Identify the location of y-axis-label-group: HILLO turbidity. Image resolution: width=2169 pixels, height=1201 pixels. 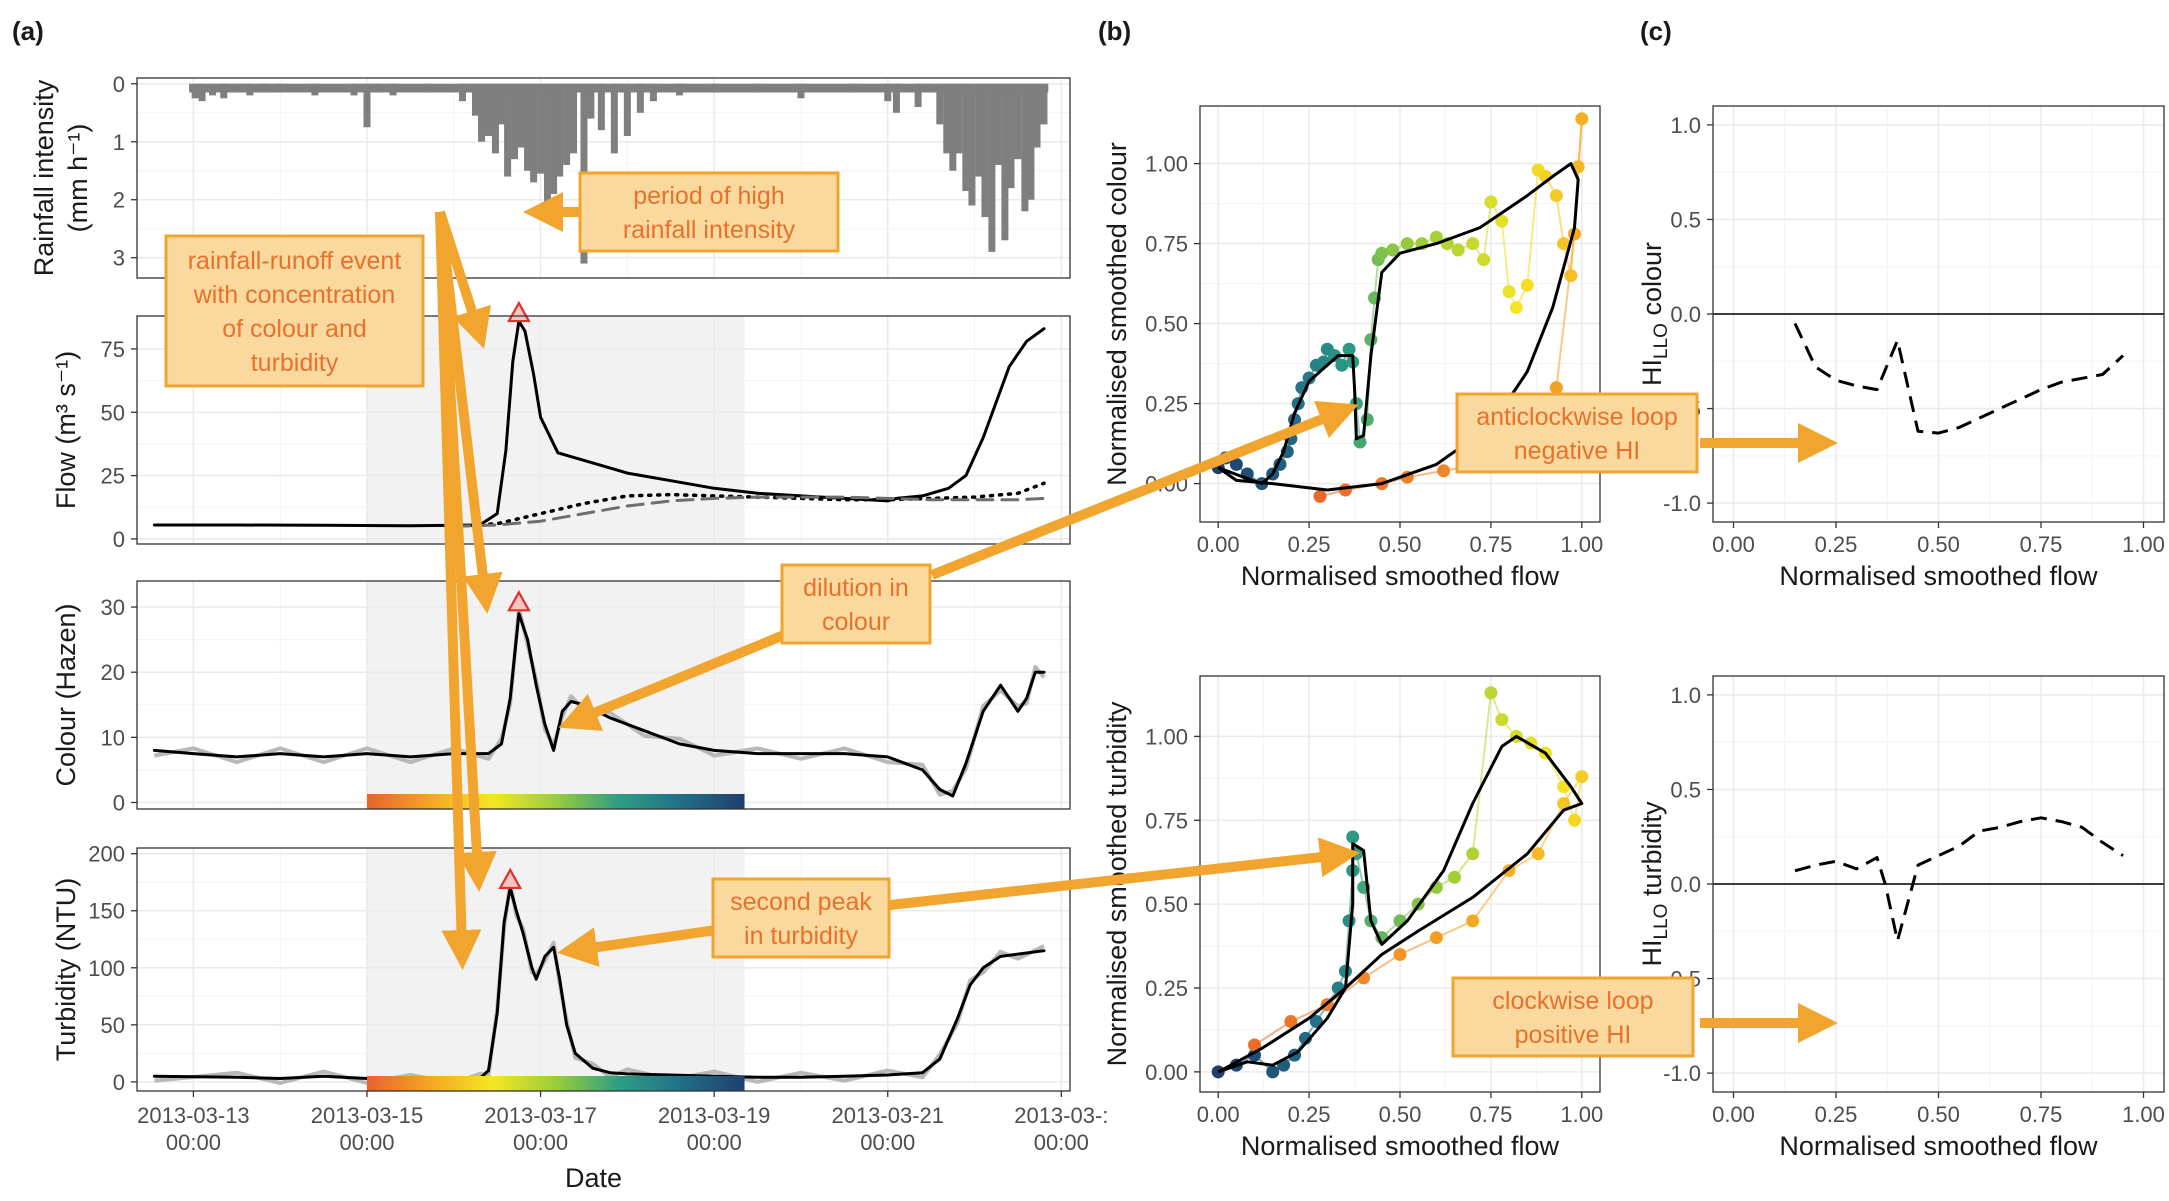
(1654, 883).